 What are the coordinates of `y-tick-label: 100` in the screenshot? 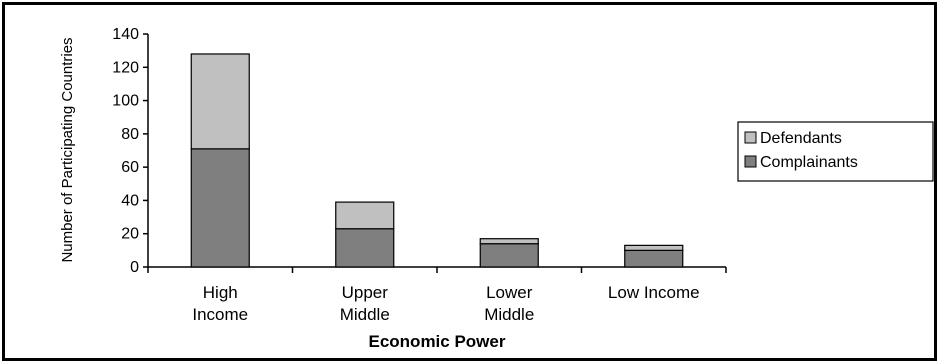 It's located at (125, 101).